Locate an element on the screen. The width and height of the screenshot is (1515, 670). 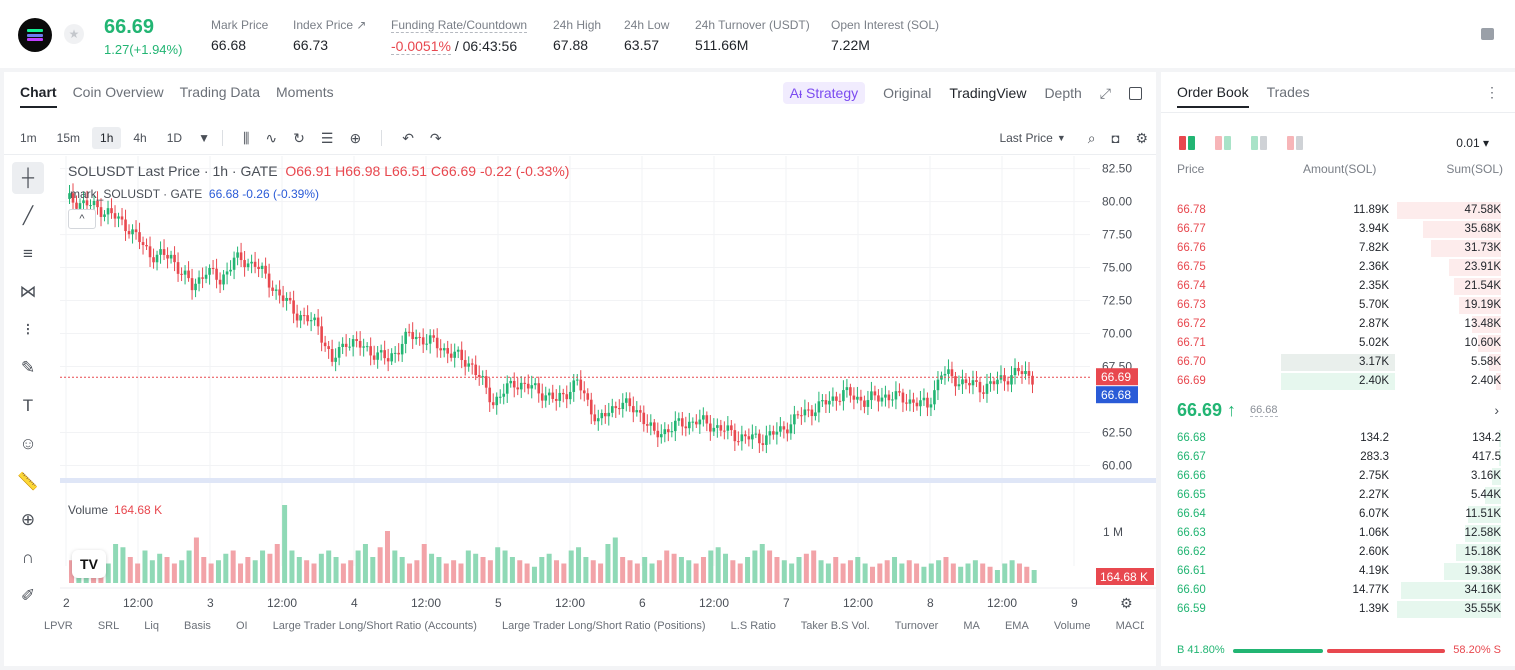
tab-moments: Moments is located at coordinates (305, 92).